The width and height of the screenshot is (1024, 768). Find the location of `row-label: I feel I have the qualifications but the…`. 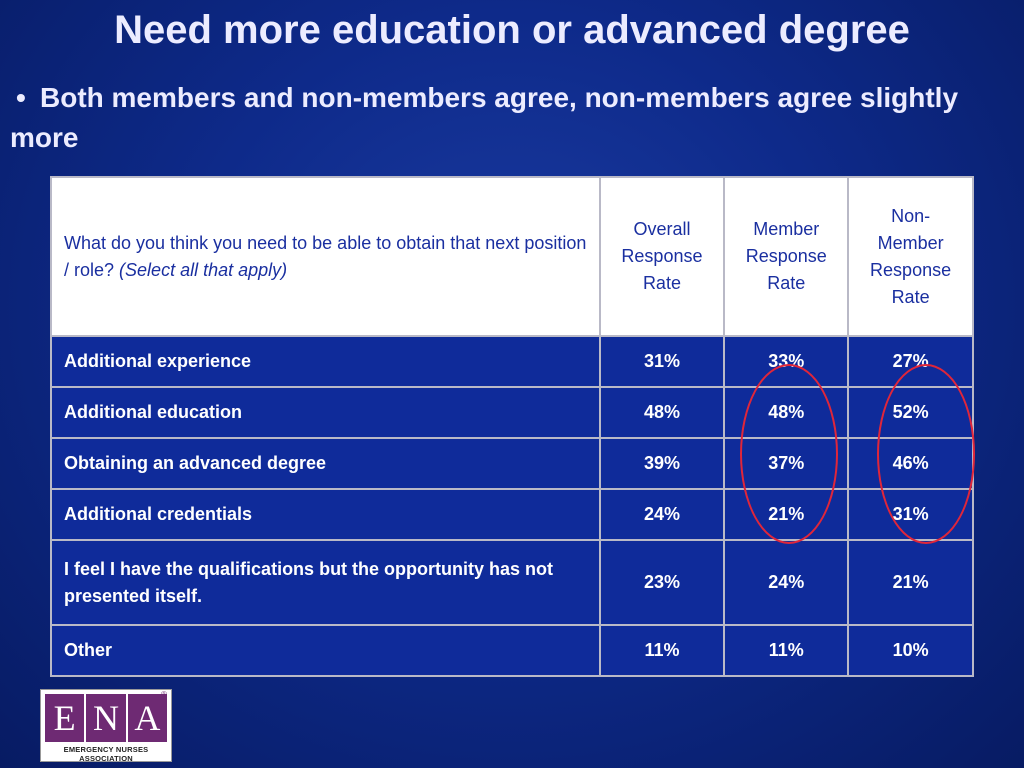

row-label: I feel I have the qualifications but the… is located at coordinates (325, 582).